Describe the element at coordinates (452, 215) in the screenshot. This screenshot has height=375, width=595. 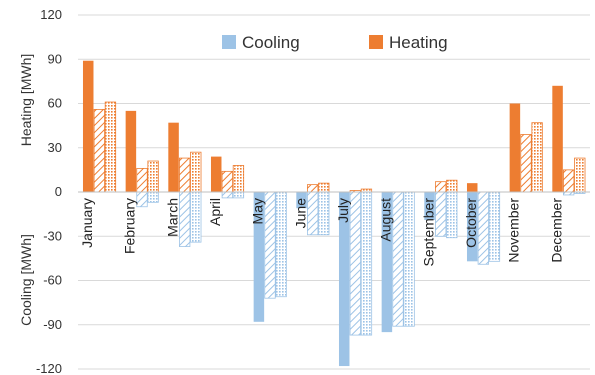
I see `bar-cooling-dotted-september` at that location.